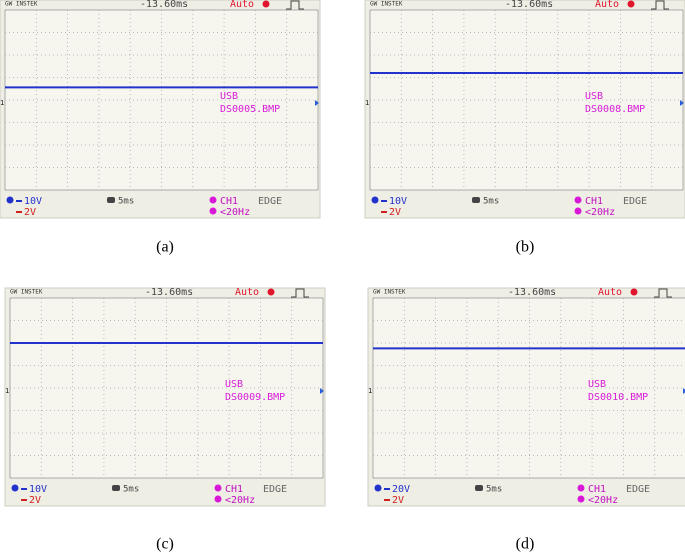 The width and height of the screenshot is (685, 552). Describe the element at coordinates (250, 109) in the screenshot. I see `file-name: DS0005.BMP` at that location.